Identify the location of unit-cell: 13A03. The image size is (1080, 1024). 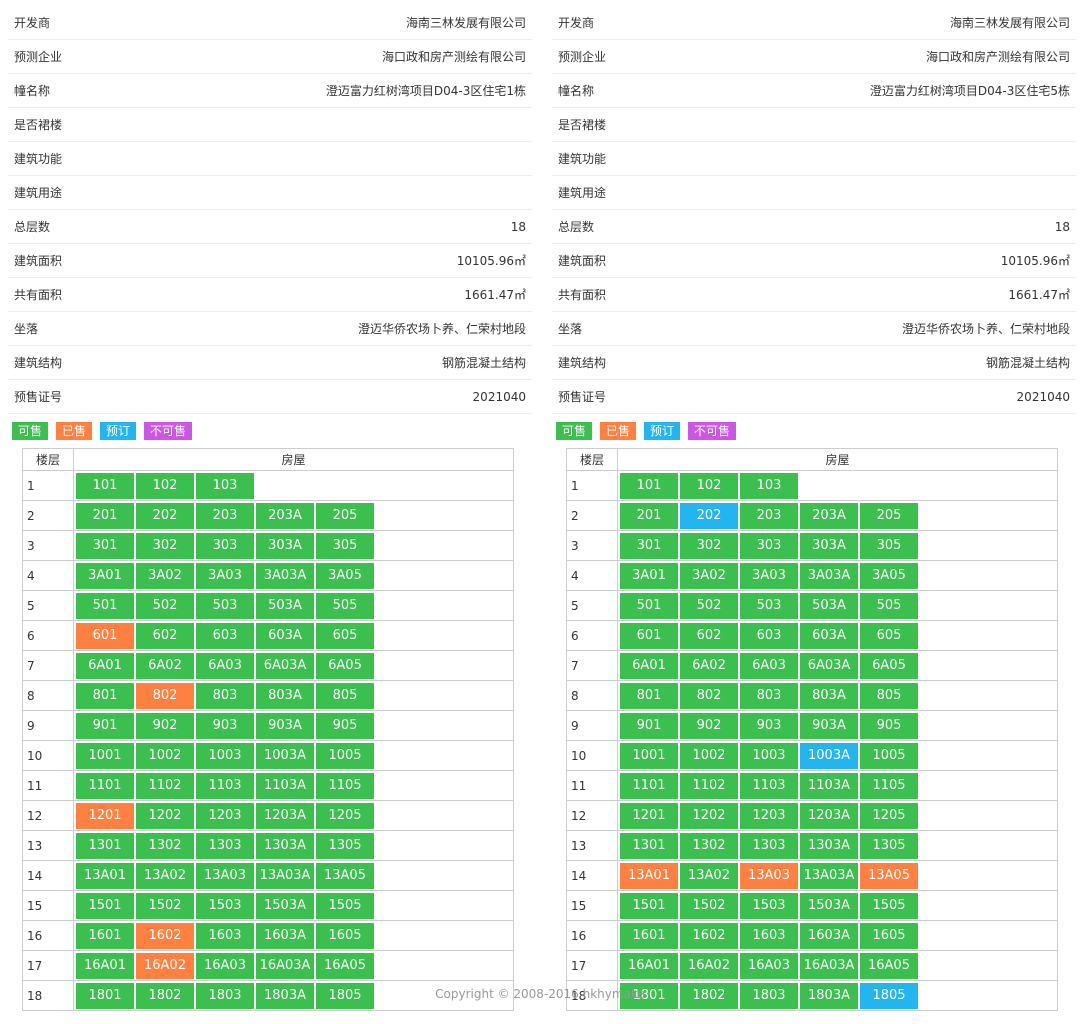
(225, 876).